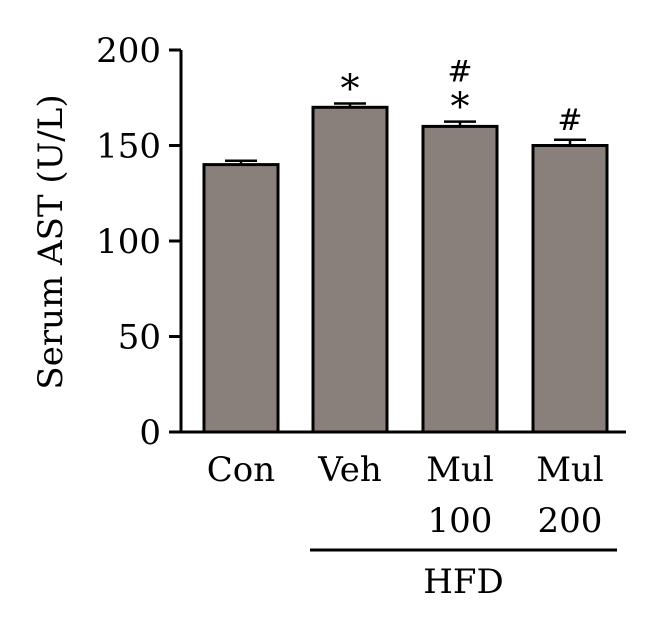 This screenshot has height=634, width=660. I want to click on x-tick-label: Veh, so click(349, 470).